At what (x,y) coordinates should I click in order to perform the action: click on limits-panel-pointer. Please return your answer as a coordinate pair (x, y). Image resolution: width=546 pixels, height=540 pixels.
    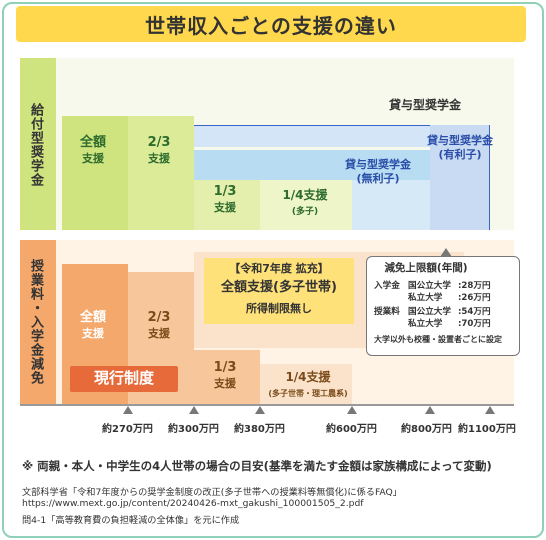
    Looking at the image, I should click on (446, 252).